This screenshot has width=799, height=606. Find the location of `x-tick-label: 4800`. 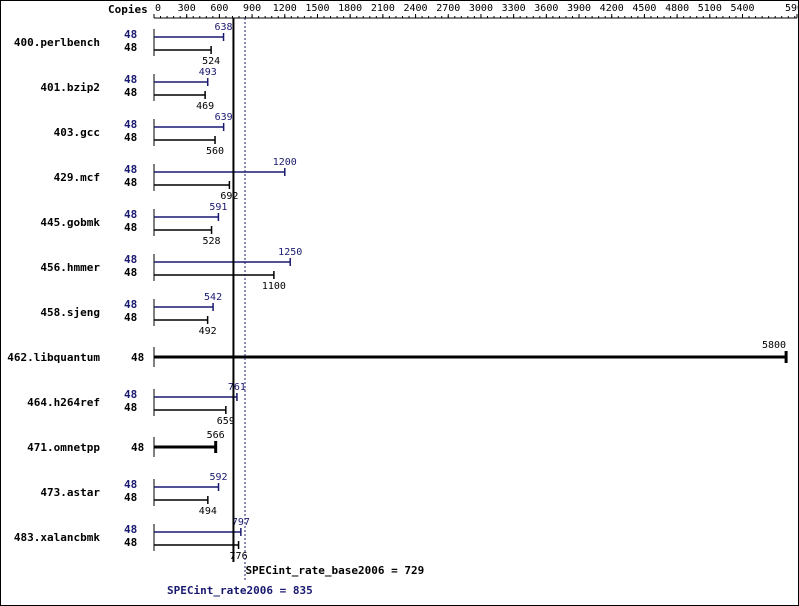

x-tick-label: 4800 is located at coordinates (677, 8).